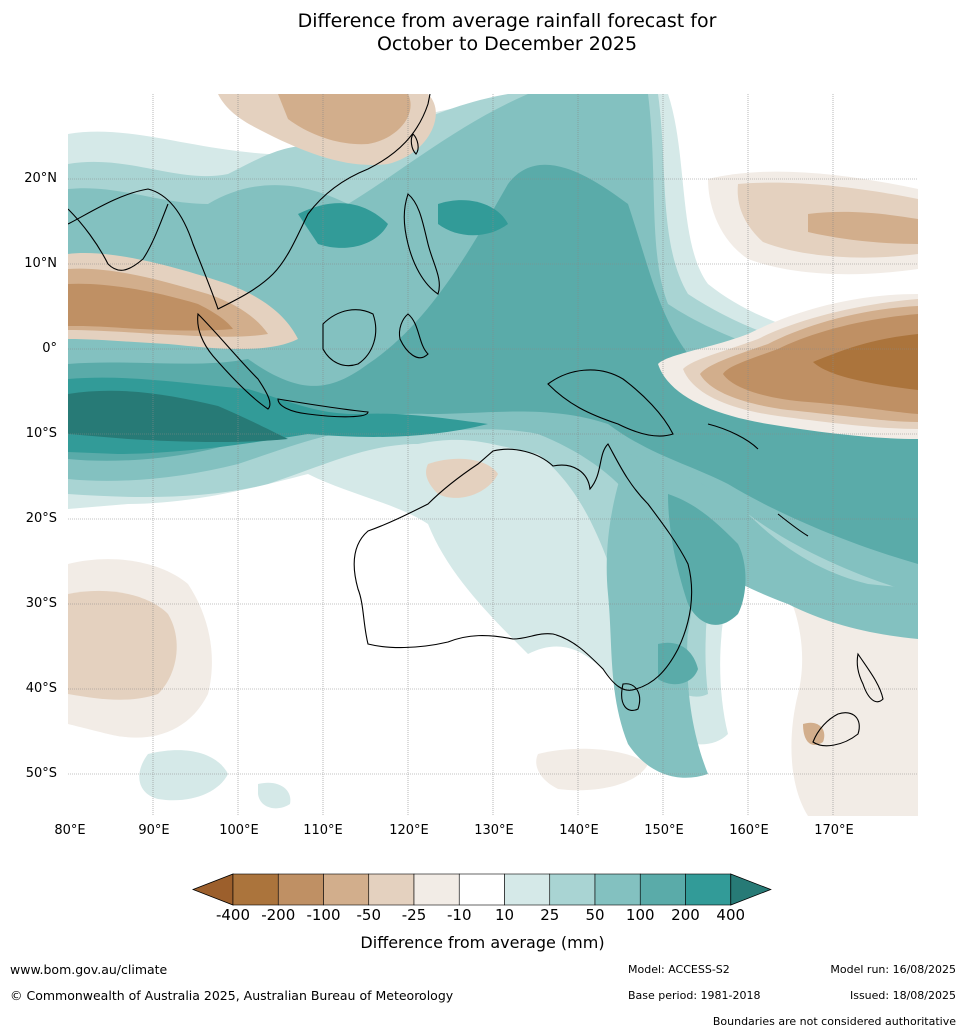 This screenshot has height=1035, width=965. What do you see at coordinates (40, 263) in the screenshot?
I see `lat-label-10n: 10°N` at bounding box center [40, 263].